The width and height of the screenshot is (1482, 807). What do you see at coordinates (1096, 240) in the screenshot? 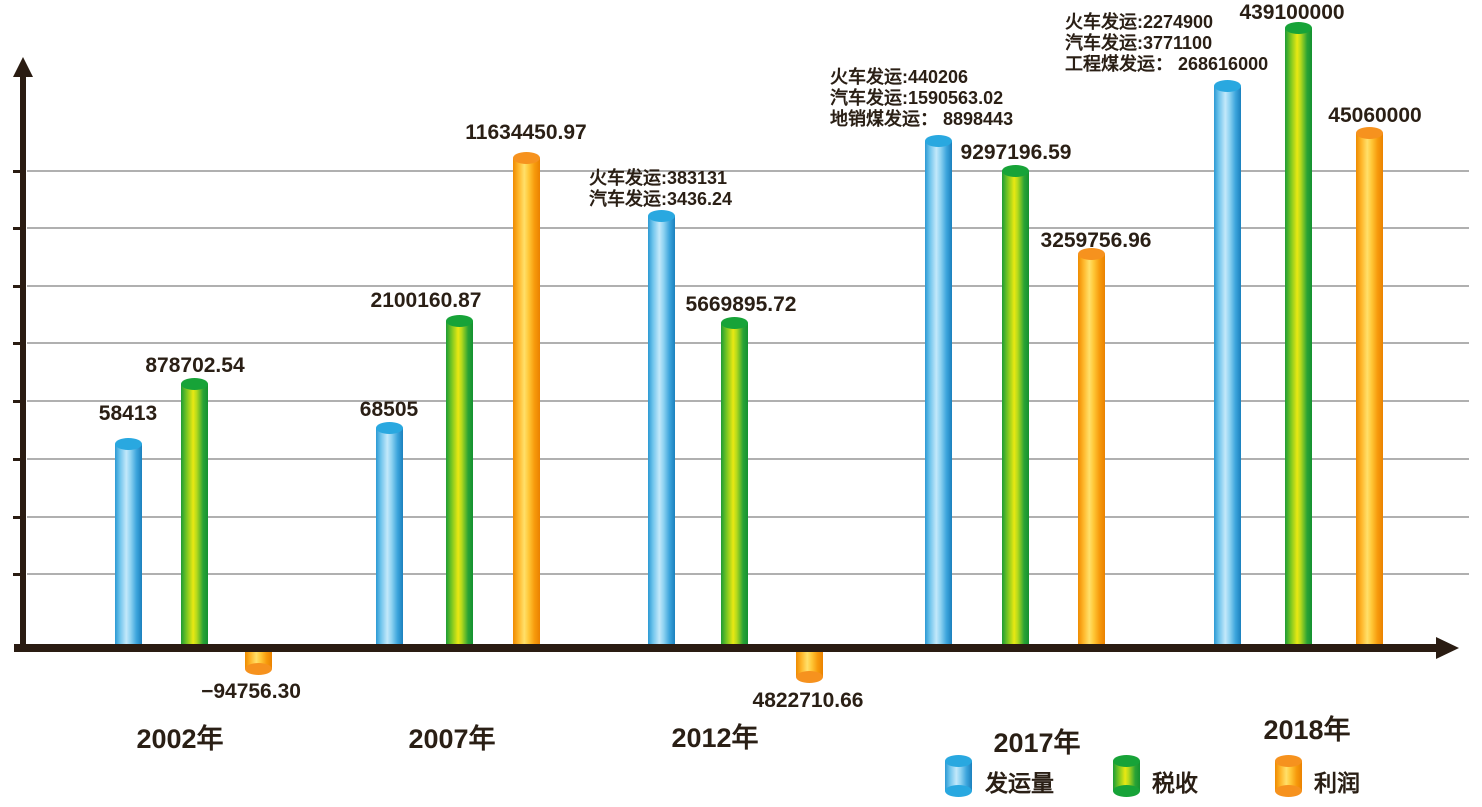
I see `value-label-profit-2017年: 3259756.96` at bounding box center [1096, 240].